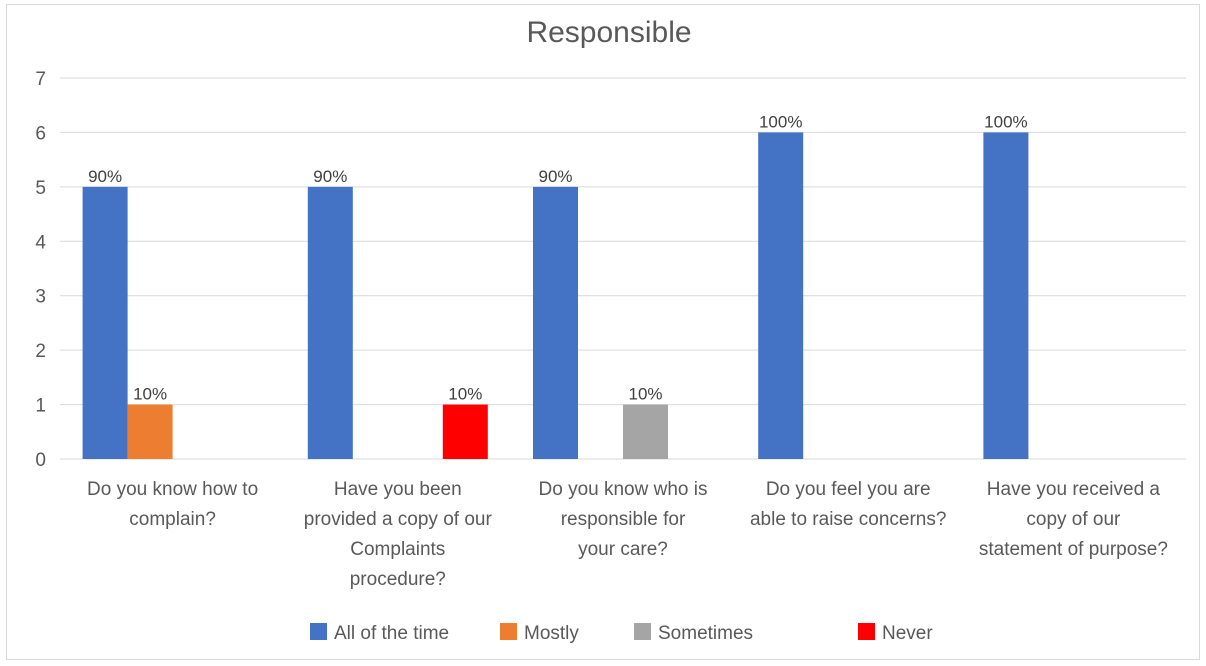 The image size is (1206, 666). I want to click on category-label: Do you know who is, so click(623, 489).